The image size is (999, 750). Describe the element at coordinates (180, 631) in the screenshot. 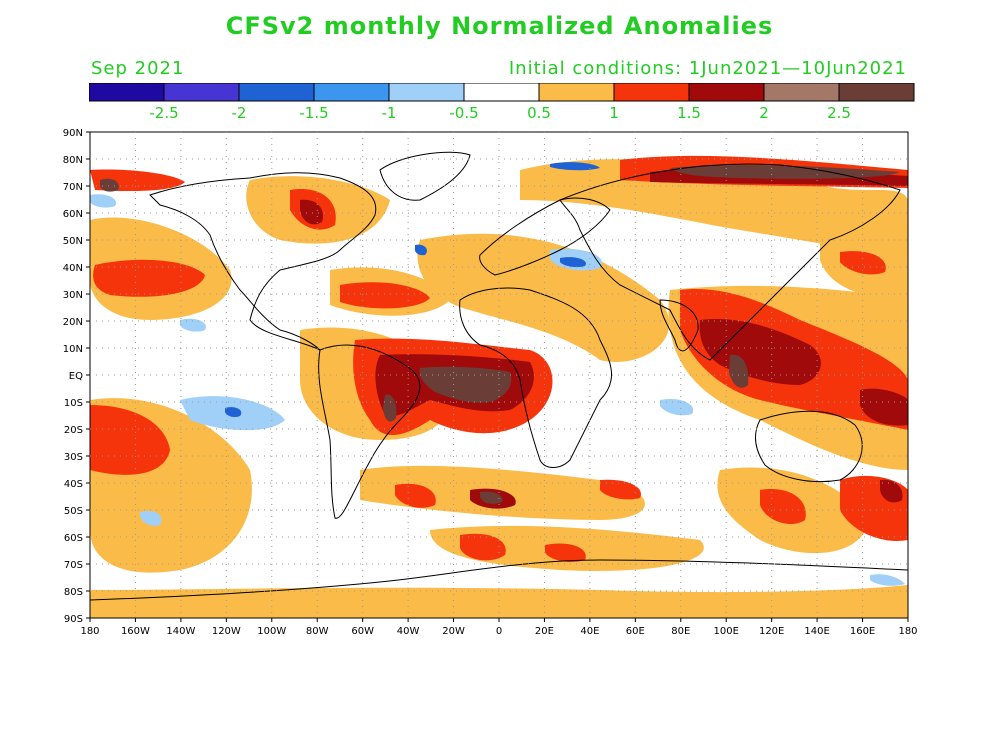

I see `lon-tick-label: 140W` at that location.